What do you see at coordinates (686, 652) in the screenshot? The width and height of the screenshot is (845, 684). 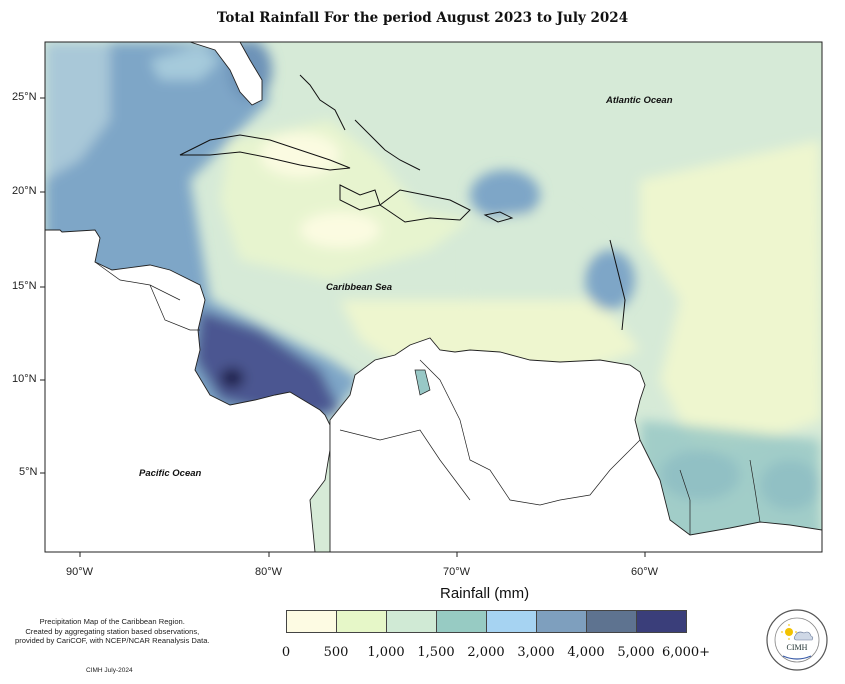 I see `legend-tick-label: 6,000+` at bounding box center [686, 652].